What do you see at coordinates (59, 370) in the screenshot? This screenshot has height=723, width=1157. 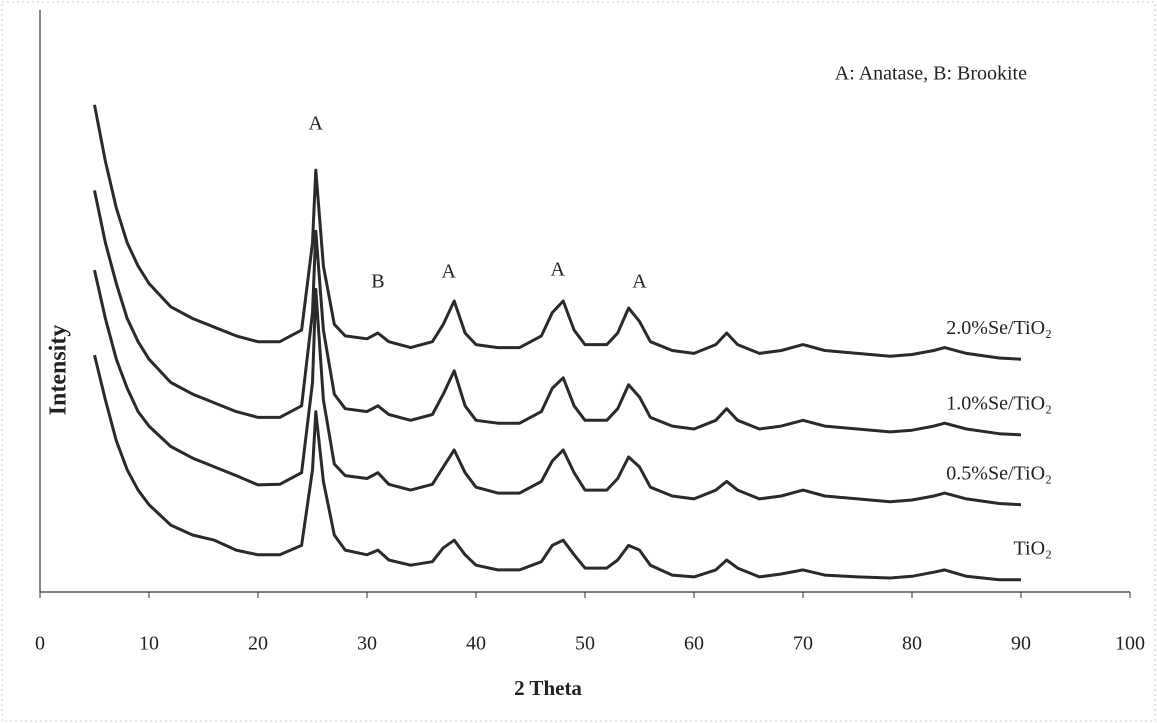 I see `y-axis-title: Intensity` at bounding box center [59, 370].